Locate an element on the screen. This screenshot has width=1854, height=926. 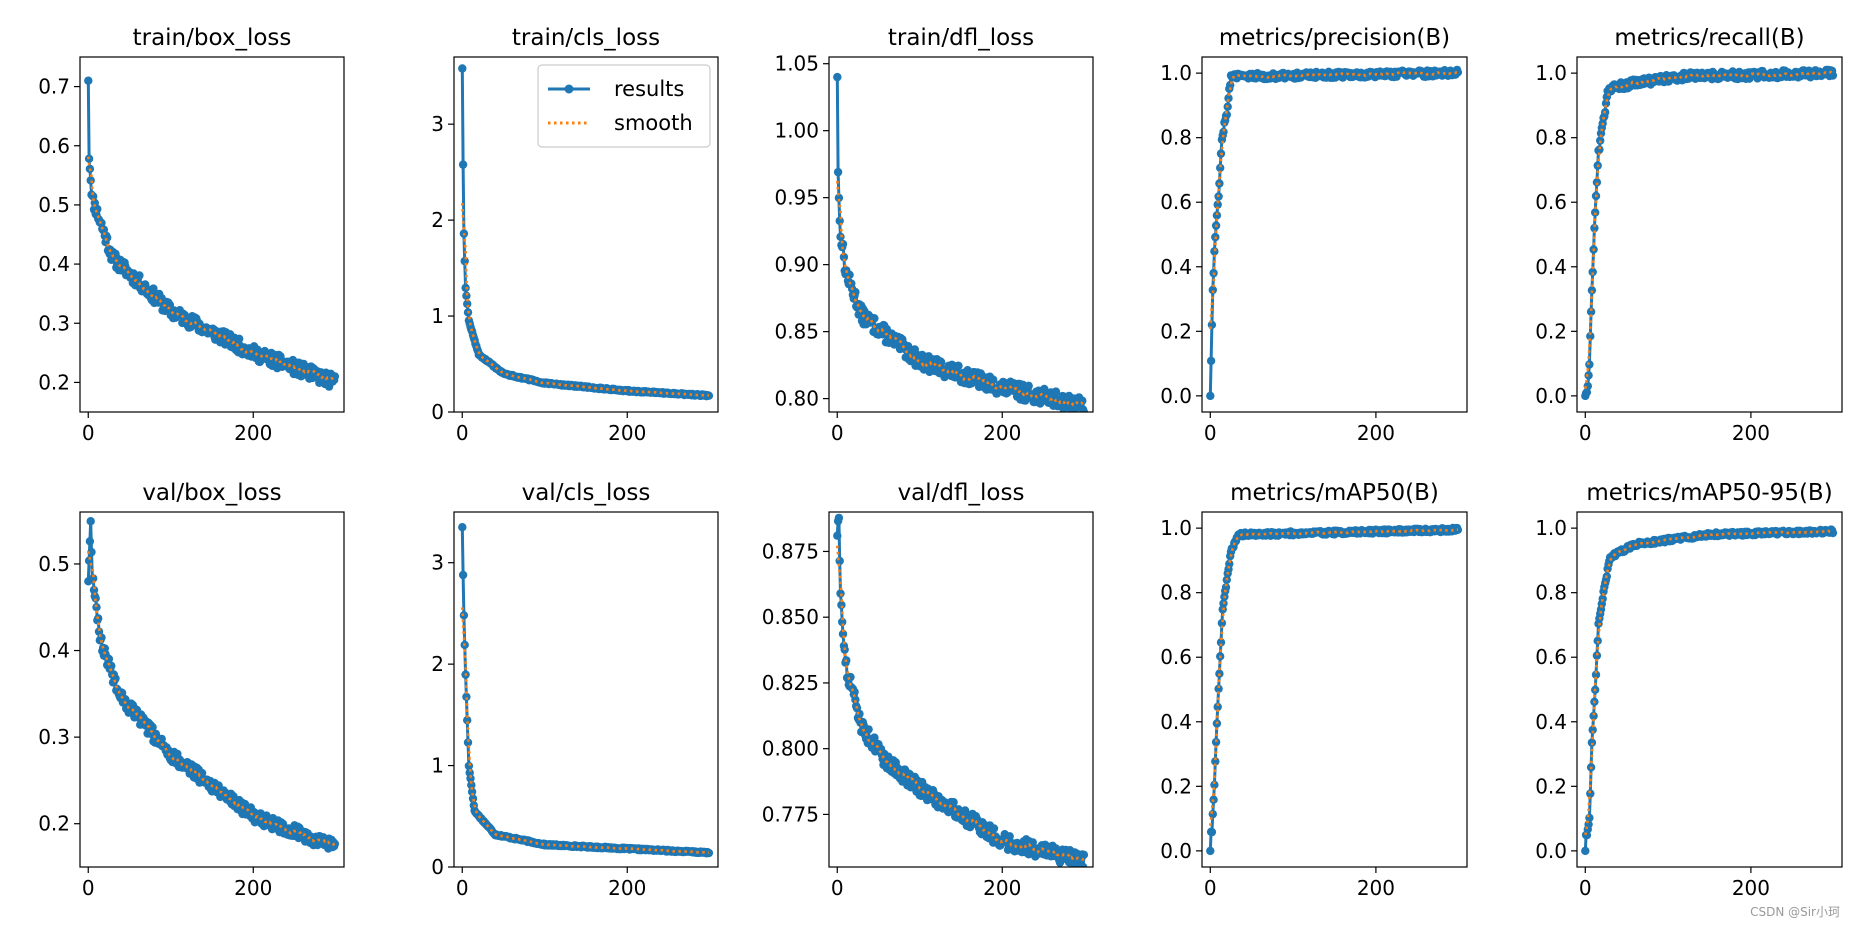
y-tick-label: 0.875 is located at coordinates (790, 551).